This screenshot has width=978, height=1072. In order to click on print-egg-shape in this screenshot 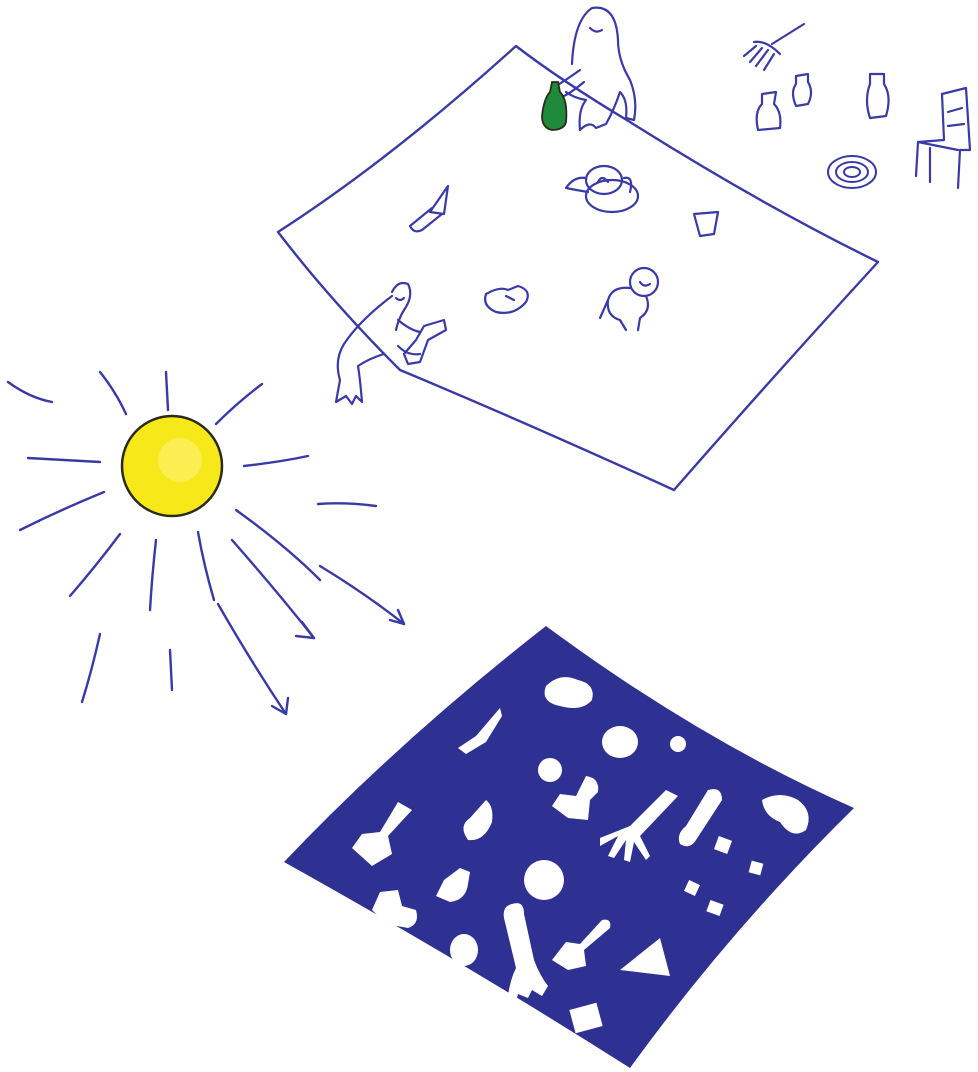, I will do `click(464, 950)`.